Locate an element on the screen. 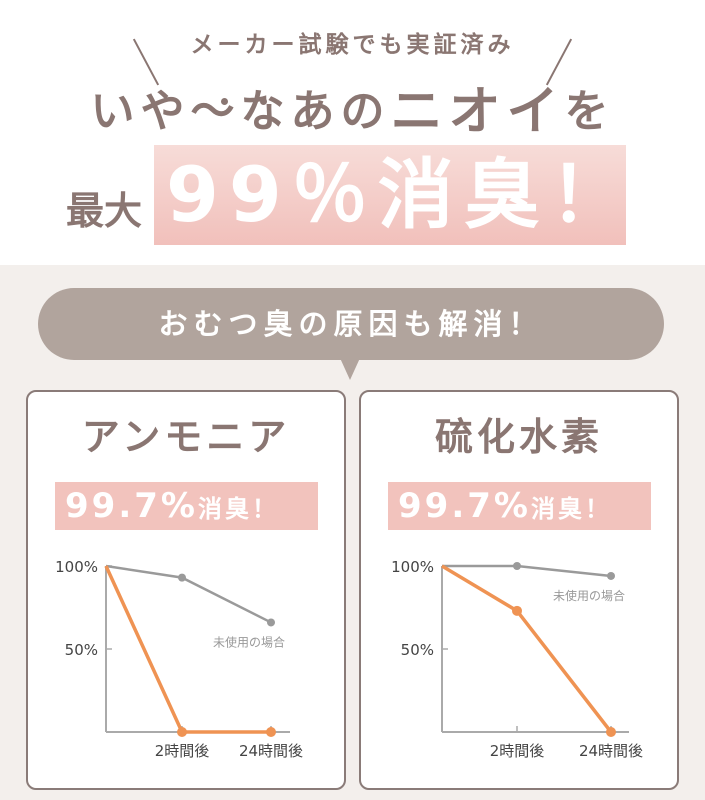 This screenshot has width=705, height=800. speech-bubble-tail is located at coordinates (350, 369).